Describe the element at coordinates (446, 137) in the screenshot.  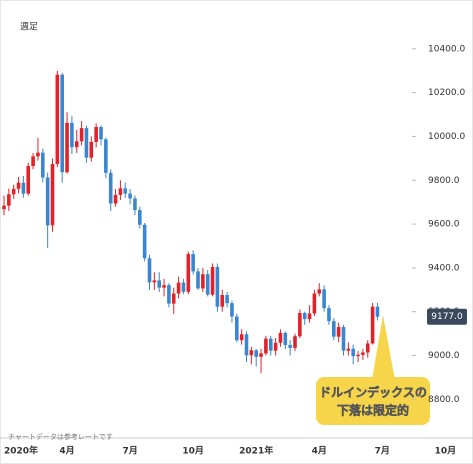
I see `y-tick-label: 10000.0` at that location.